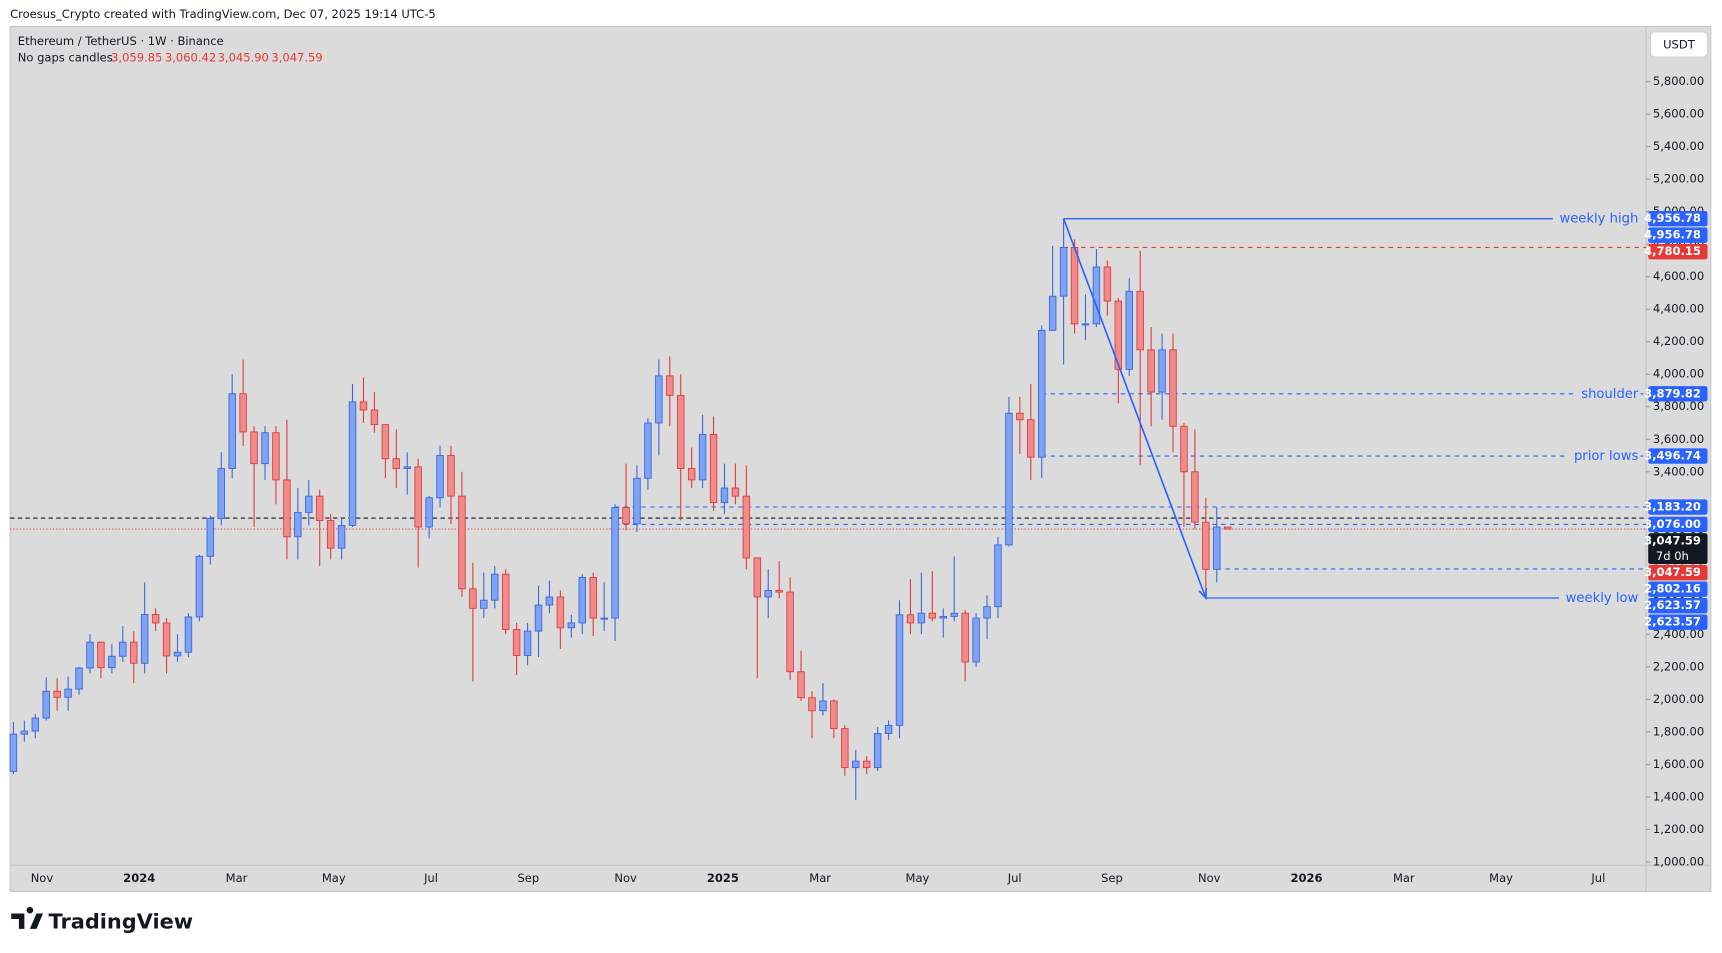 This screenshot has width=1722, height=953. Describe the element at coordinates (1597, 878) in the screenshot. I see `x-tick-label: Jul` at that location.